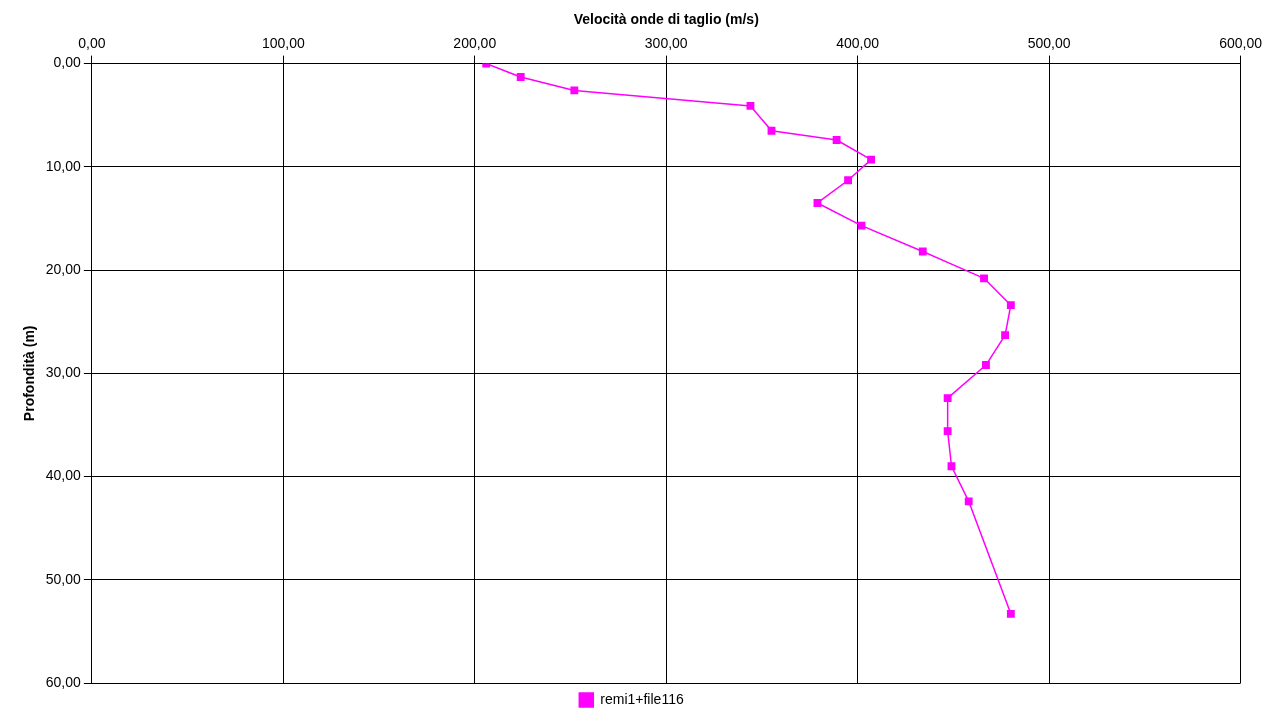  What do you see at coordinates (63, 681) in the screenshot?
I see `y-tick-label: 60,00` at bounding box center [63, 681].